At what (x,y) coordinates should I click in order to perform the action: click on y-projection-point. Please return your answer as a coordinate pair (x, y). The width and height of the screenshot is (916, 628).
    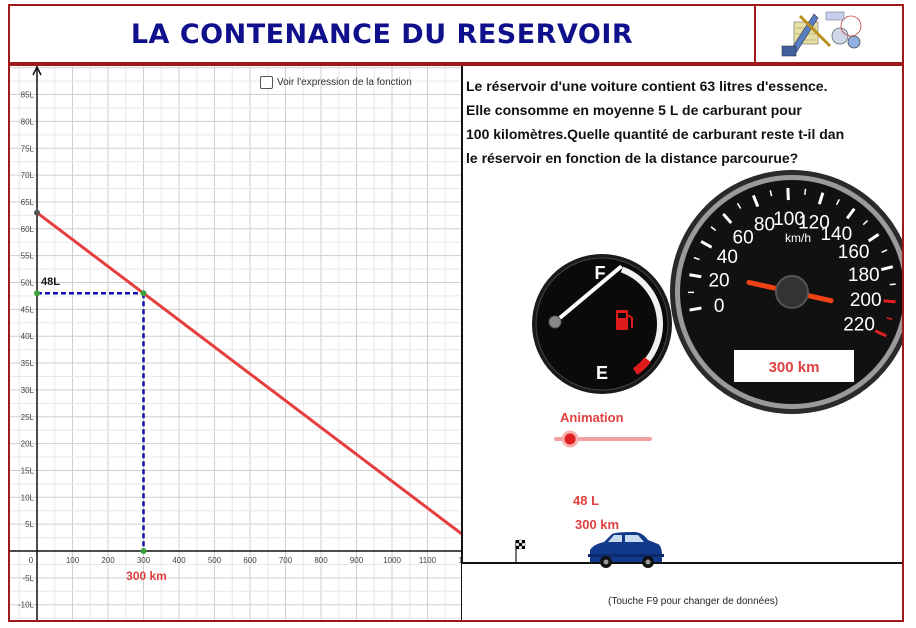
    Looking at the image, I should click on (37, 293).